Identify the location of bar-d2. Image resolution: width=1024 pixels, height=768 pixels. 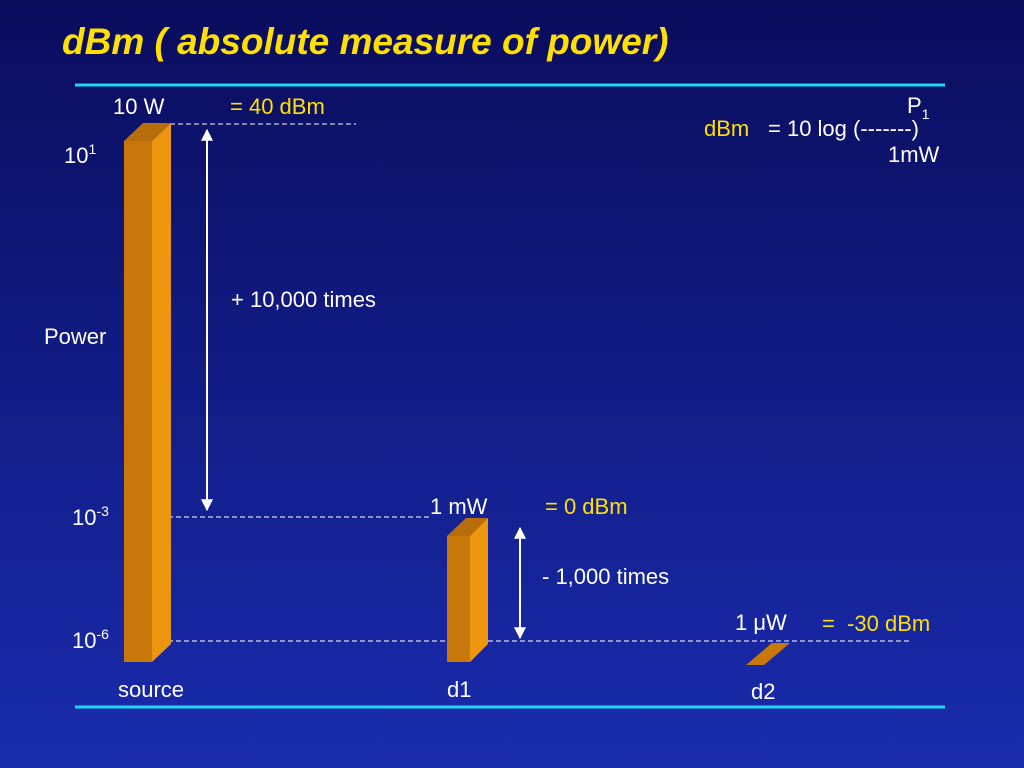
(768, 654).